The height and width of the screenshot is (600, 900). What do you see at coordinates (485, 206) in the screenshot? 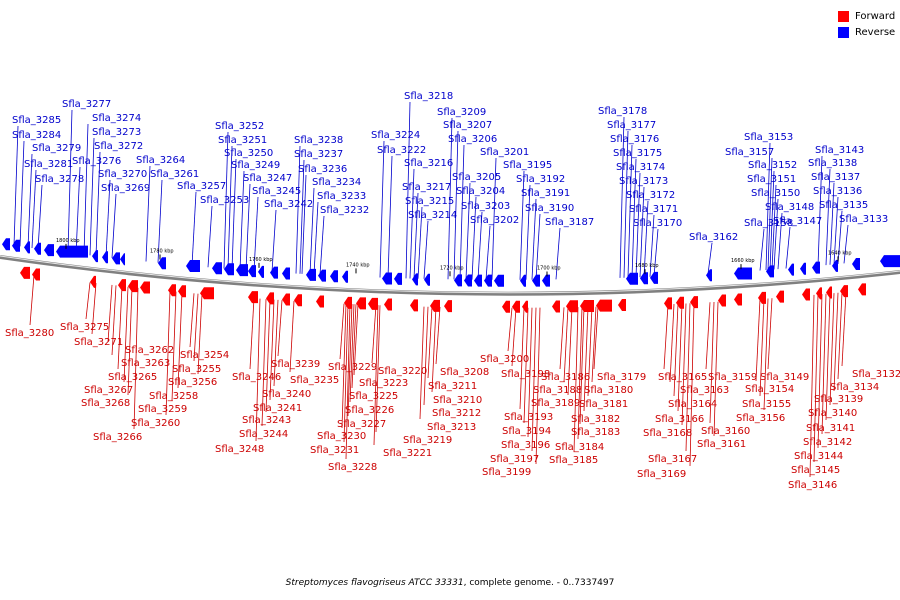
I see `reverse-gene-label: Sfla_3203` at bounding box center [485, 206].